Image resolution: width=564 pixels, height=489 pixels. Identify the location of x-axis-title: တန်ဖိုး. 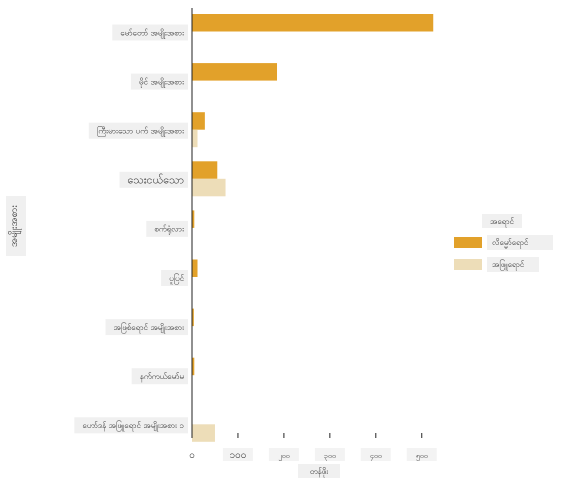
(320, 472).